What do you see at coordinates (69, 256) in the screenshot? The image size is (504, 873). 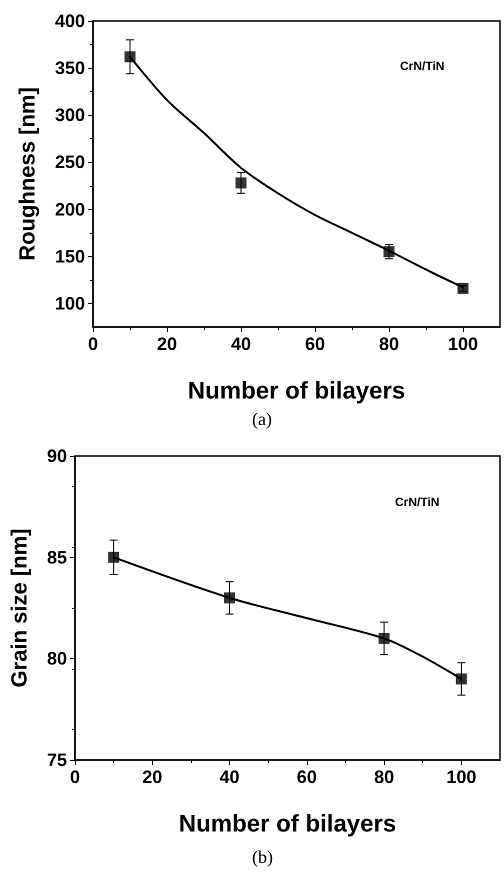 I see `y-tick-label: 150` at bounding box center [69, 256].